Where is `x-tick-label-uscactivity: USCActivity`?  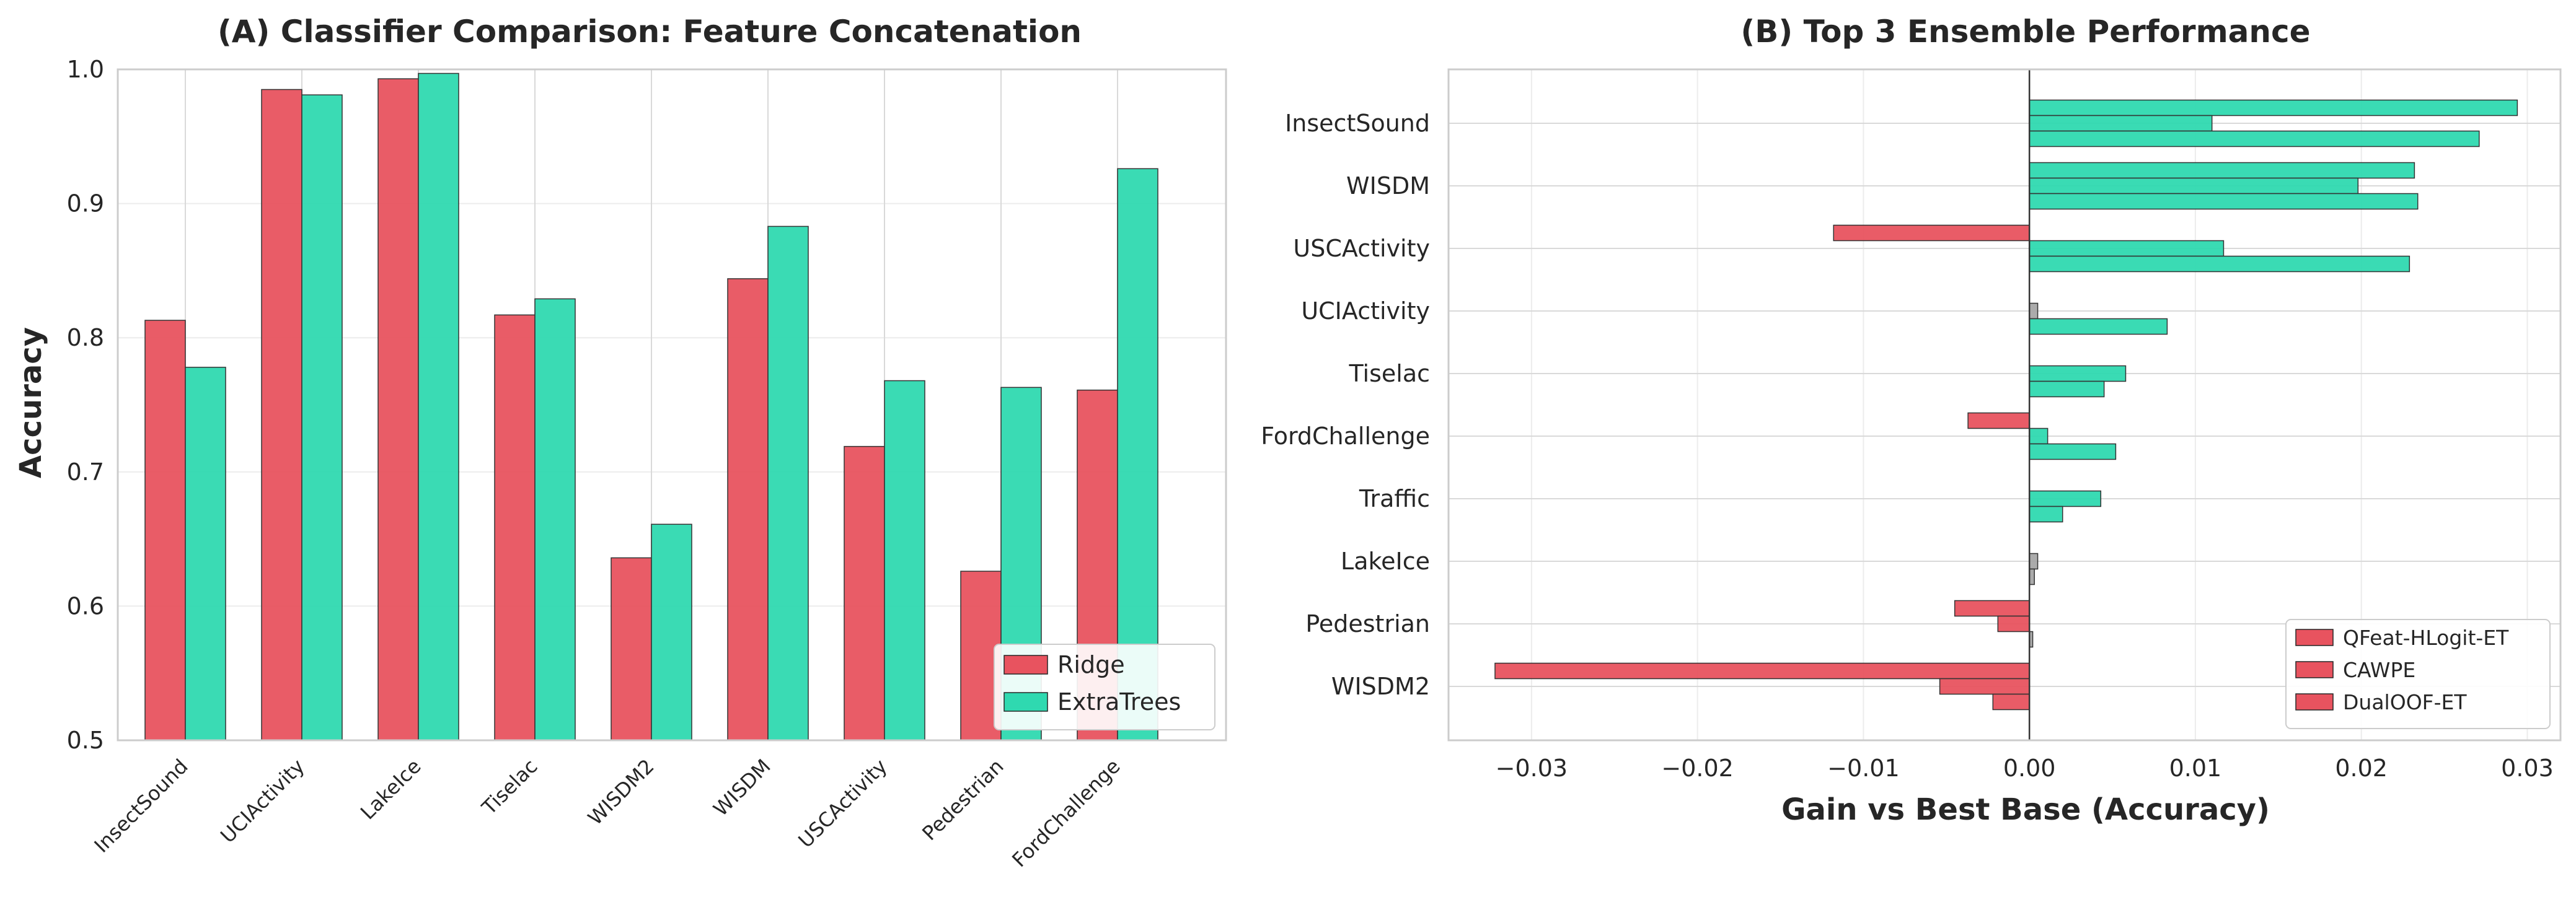 x-tick-label-uscactivity: USCActivity is located at coordinates (842, 803).